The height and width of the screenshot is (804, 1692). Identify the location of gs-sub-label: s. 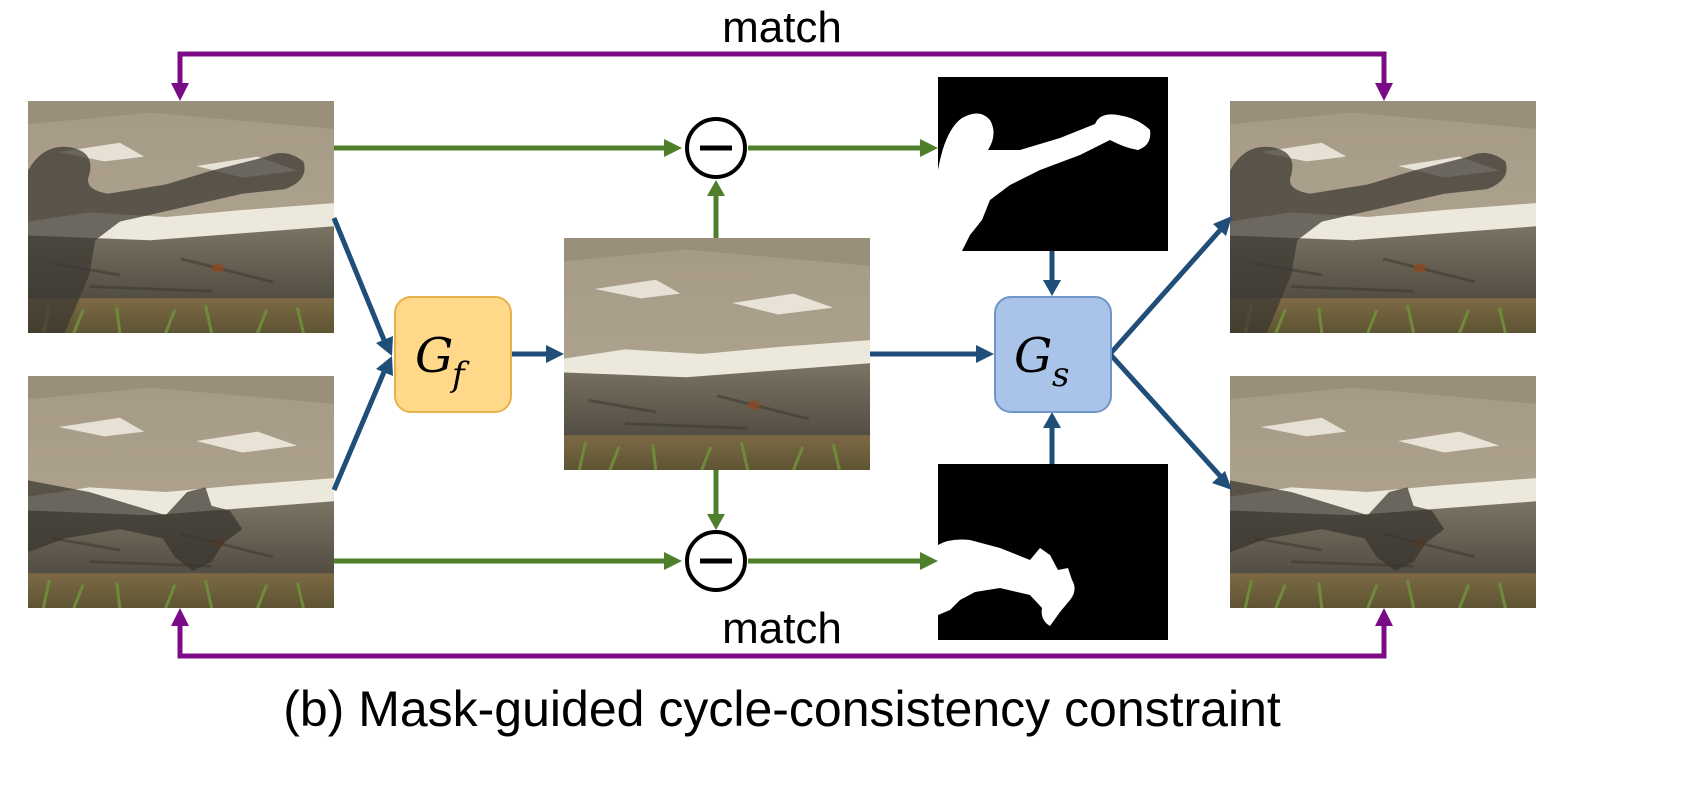
(1060, 375).